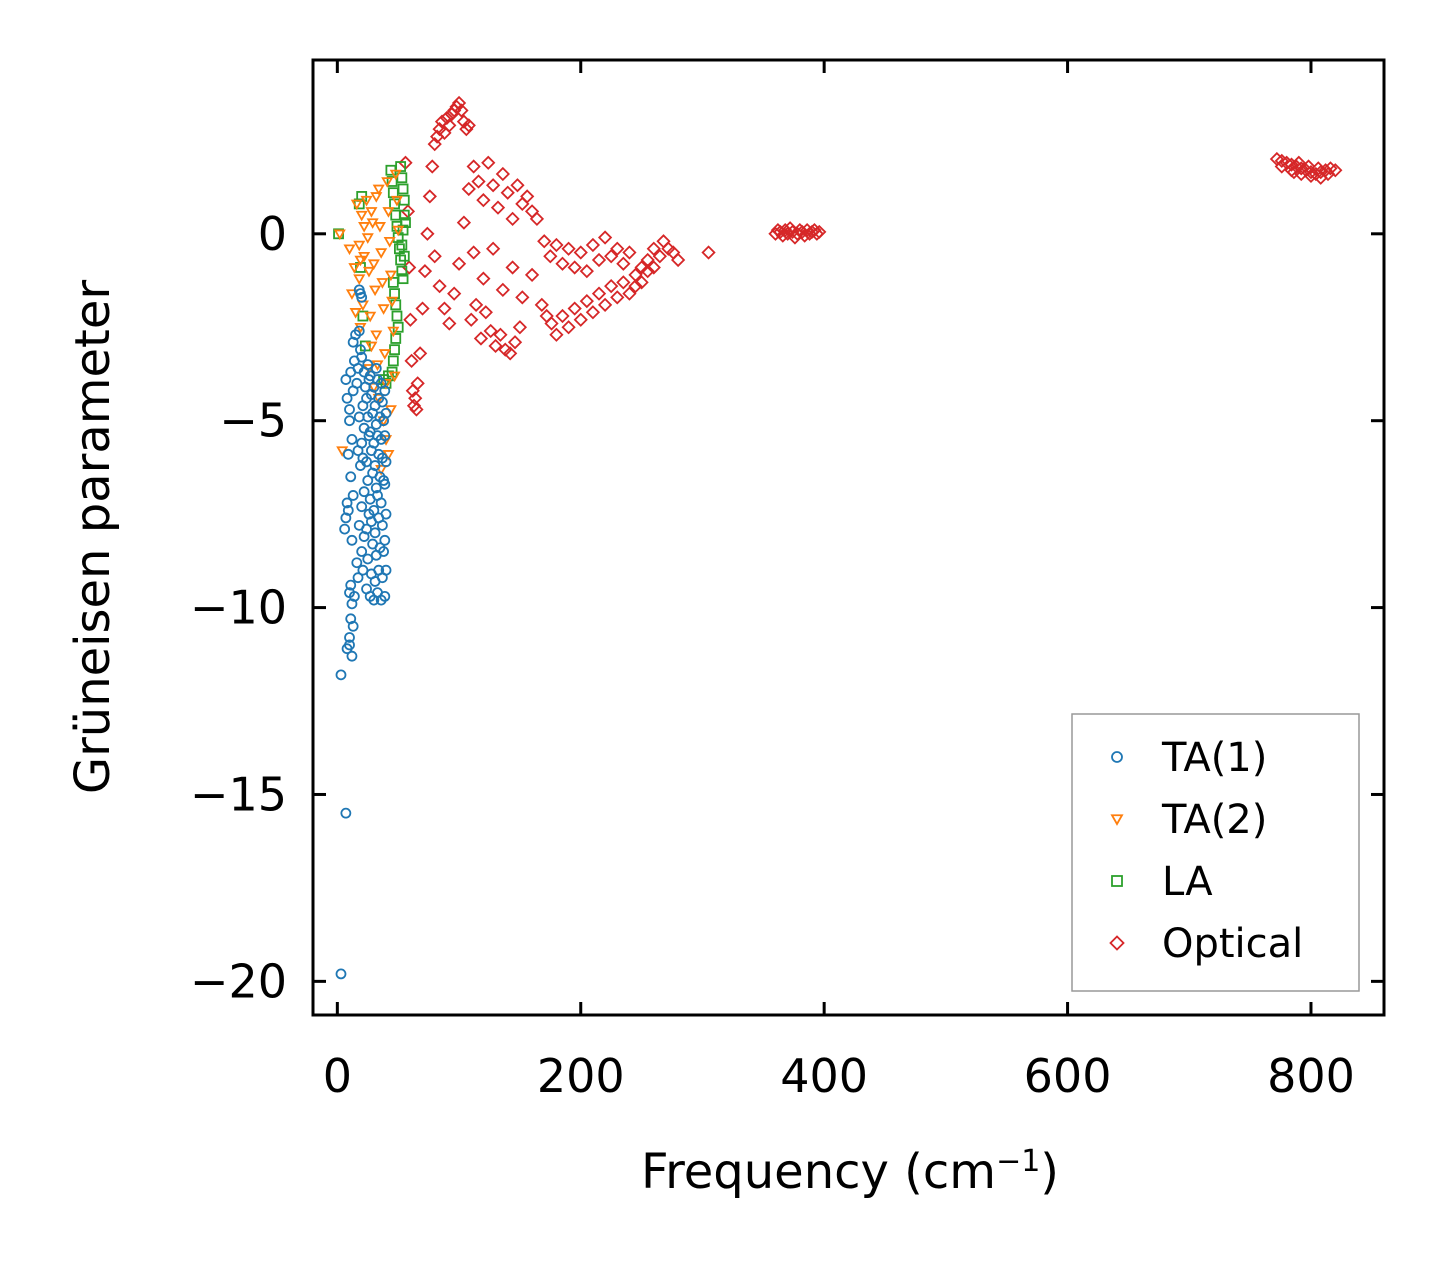  I want to click on y-tick-label: −5, so click(253, 421).